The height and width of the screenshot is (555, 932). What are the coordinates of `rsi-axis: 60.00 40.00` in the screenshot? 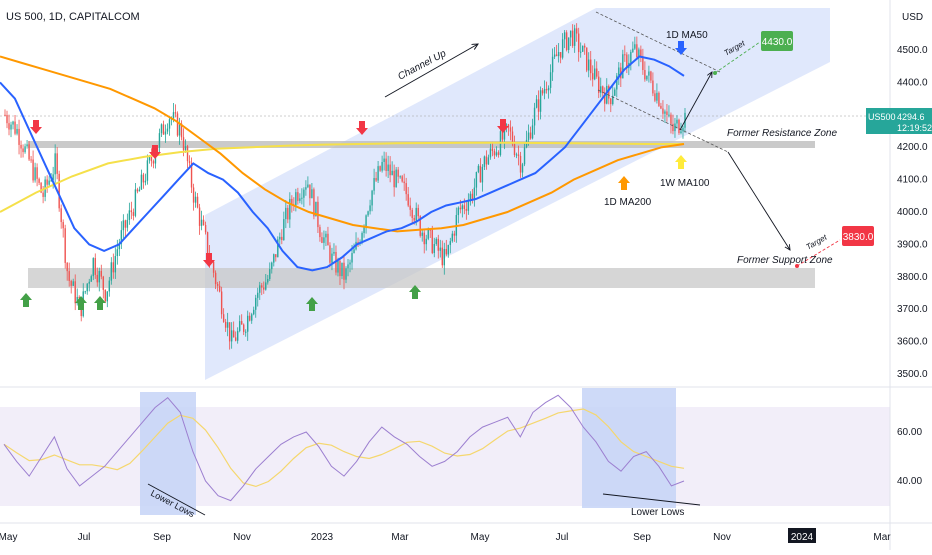 It's located at (909, 457).